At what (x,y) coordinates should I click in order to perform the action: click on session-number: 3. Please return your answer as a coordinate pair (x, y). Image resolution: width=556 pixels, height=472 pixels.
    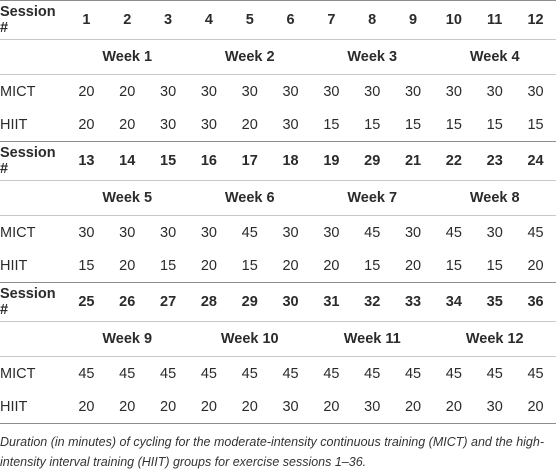
    Looking at the image, I should click on (168, 20).